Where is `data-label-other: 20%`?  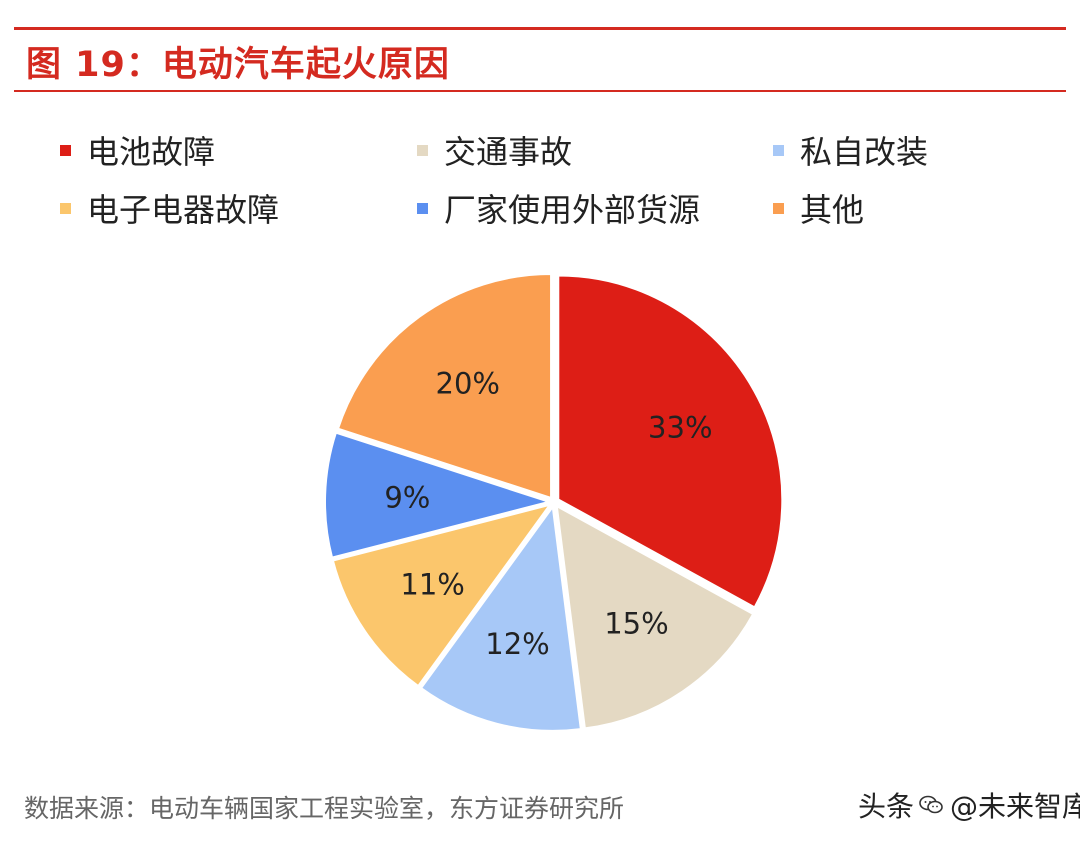 data-label-other: 20% is located at coordinates (468, 383).